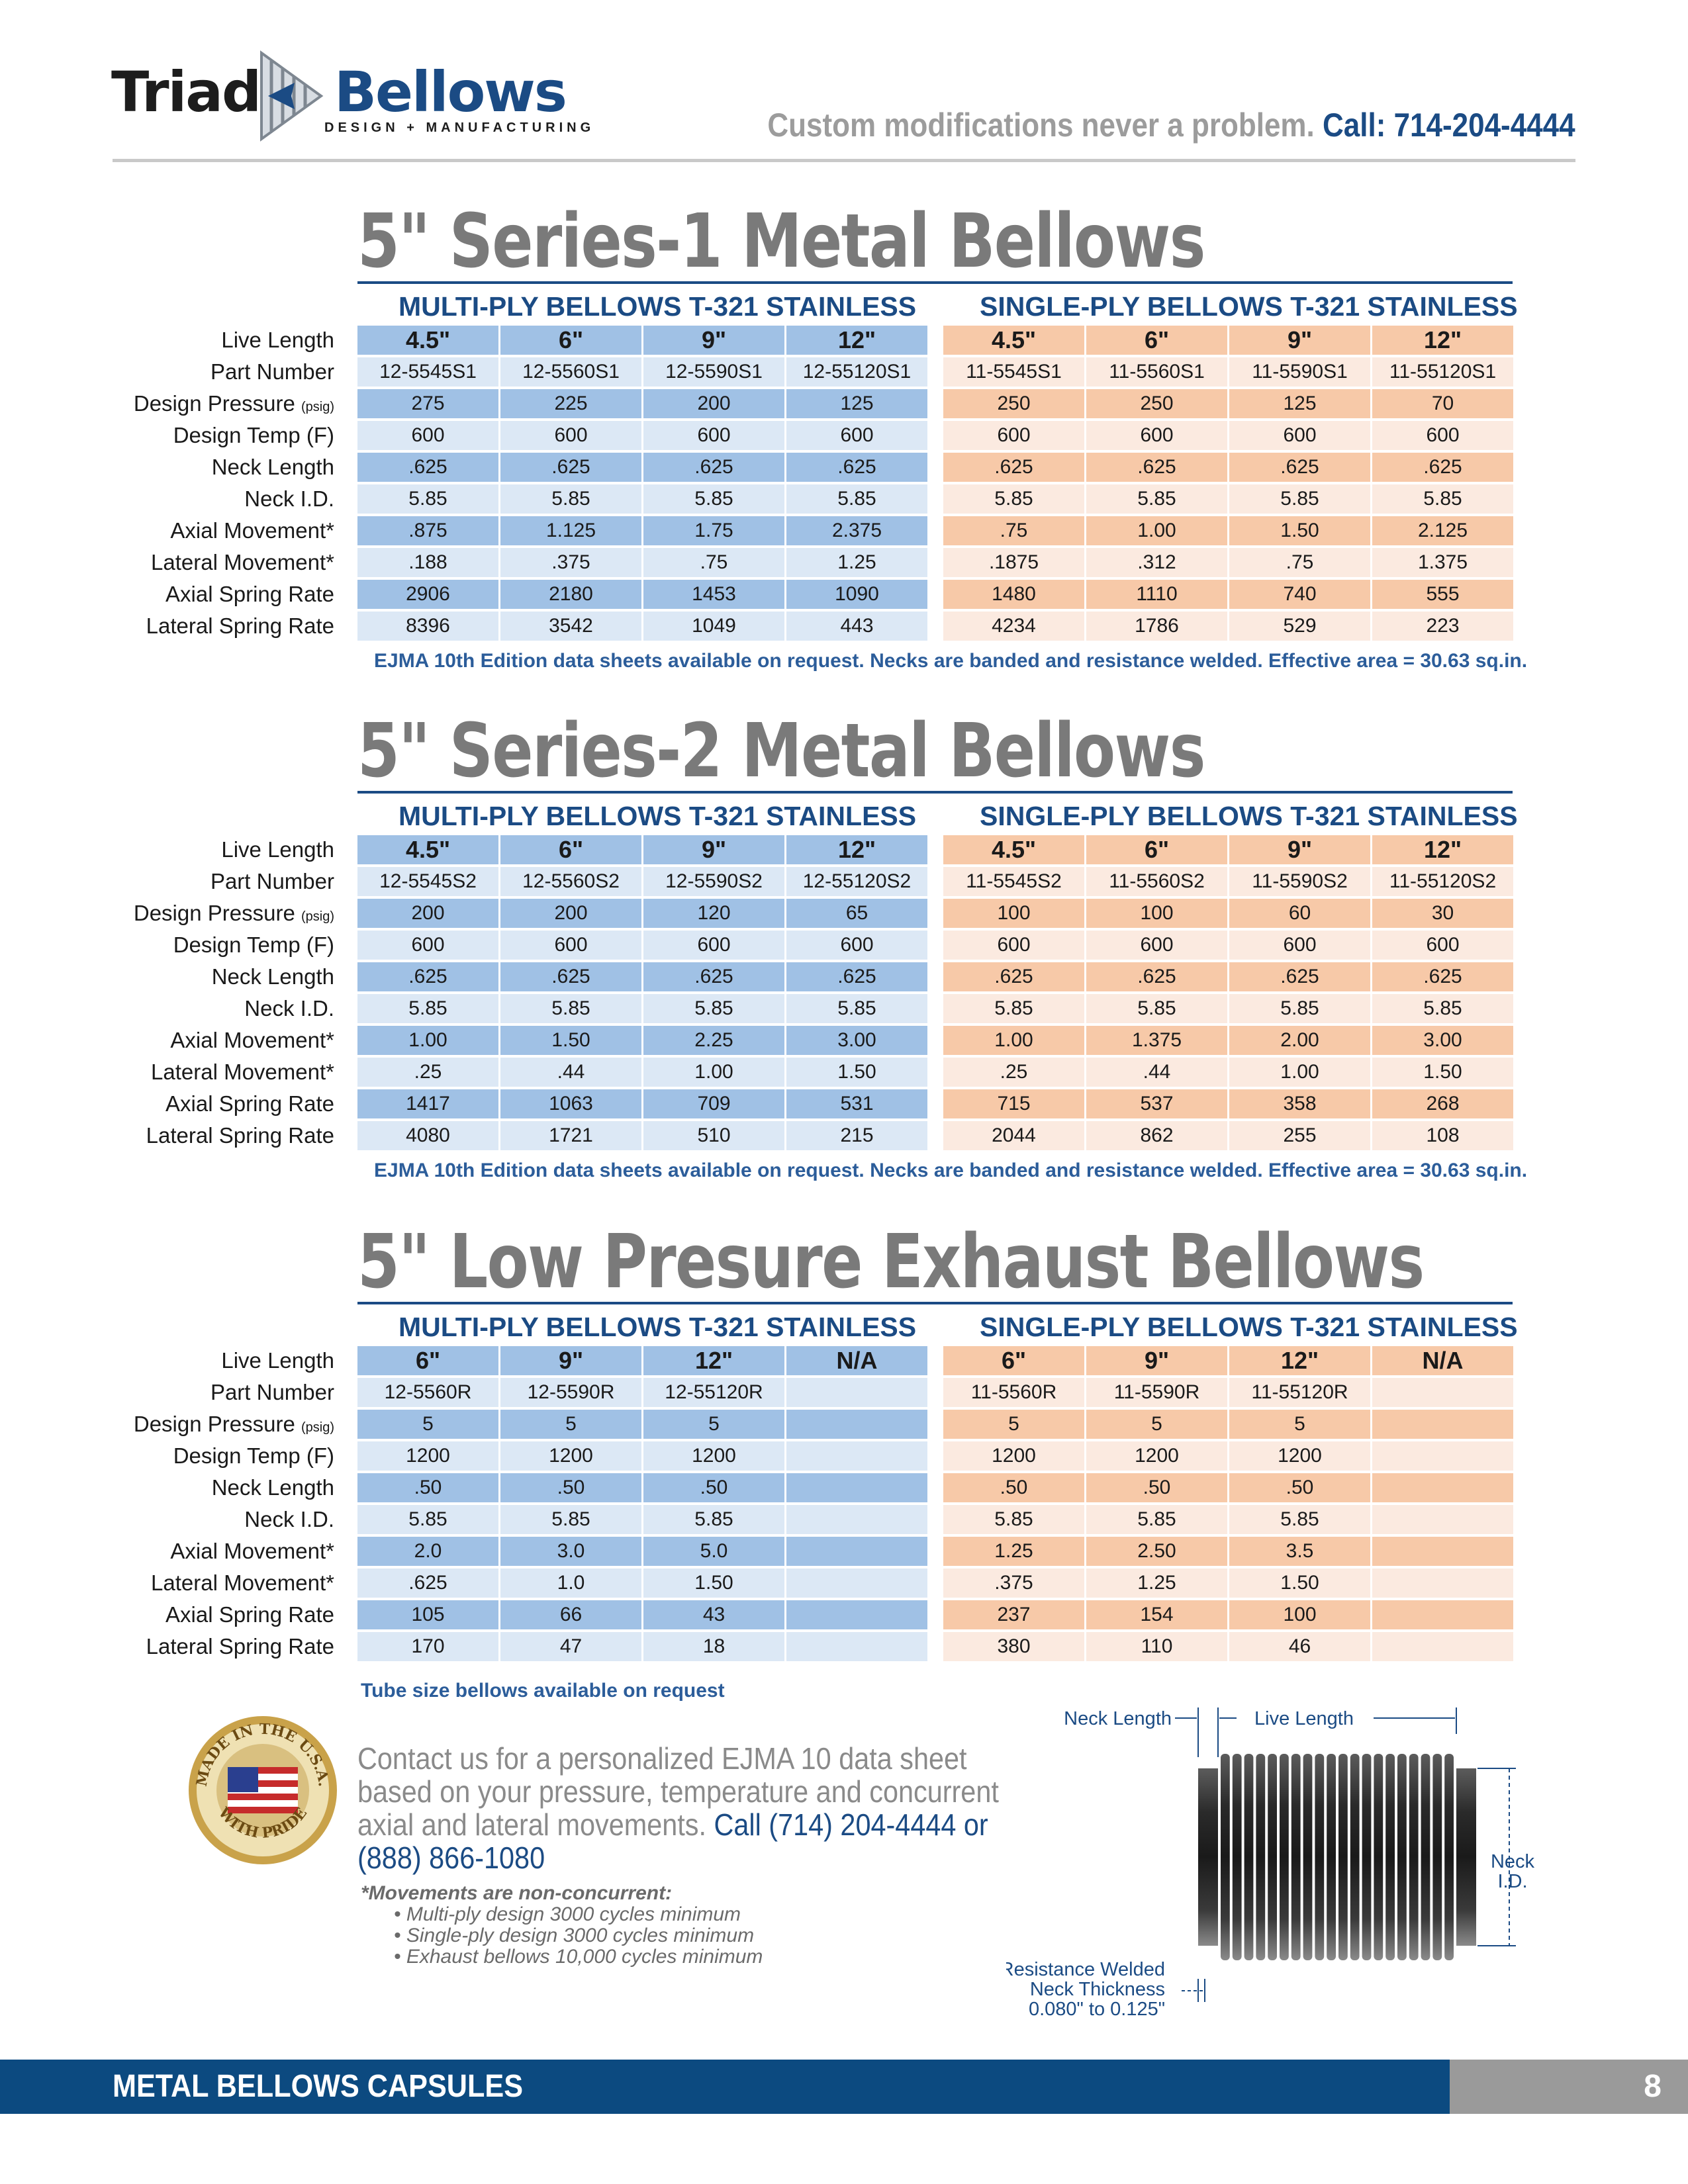 Image resolution: width=1688 pixels, height=2184 pixels. Describe the element at coordinates (240, 626) in the screenshot. I see `row-label-text: Lateral Spring Rate` at that location.